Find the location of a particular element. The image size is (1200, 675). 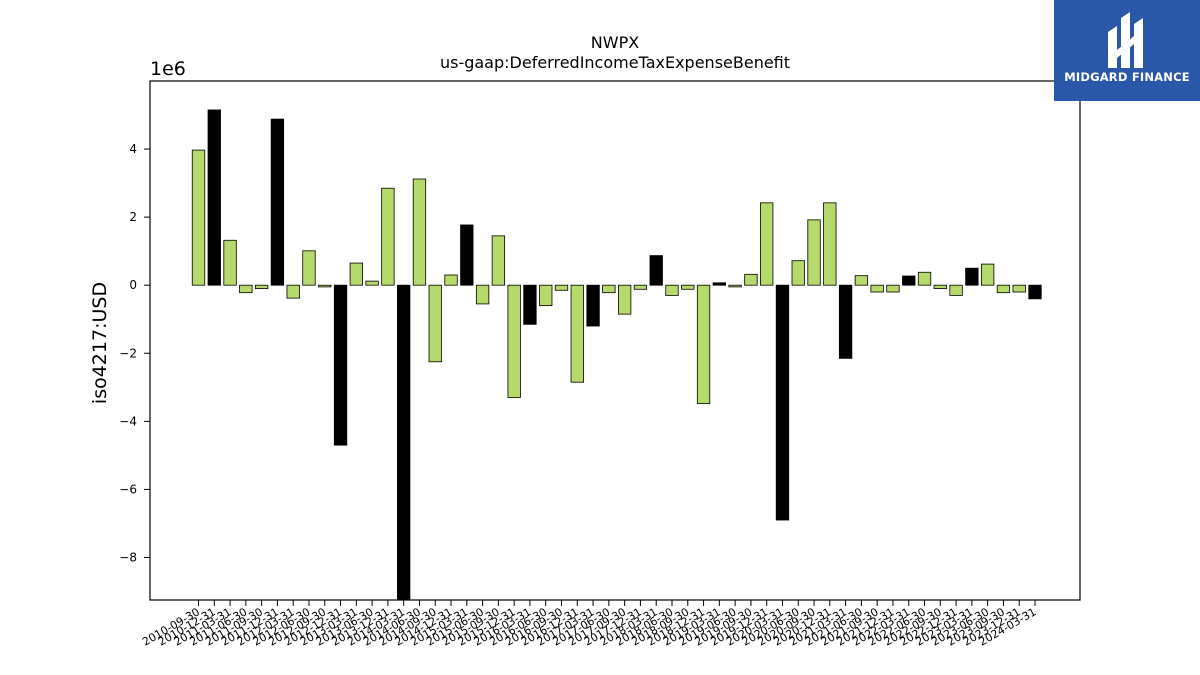

y-tick-label: −2 is located at coordinates (128, 353).